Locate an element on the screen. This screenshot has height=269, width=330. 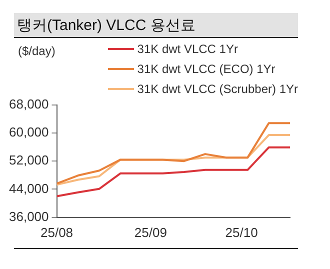
legend-label: 31K dwt VLCC (ECO) 1Yr is located at coordinates (206, 69).